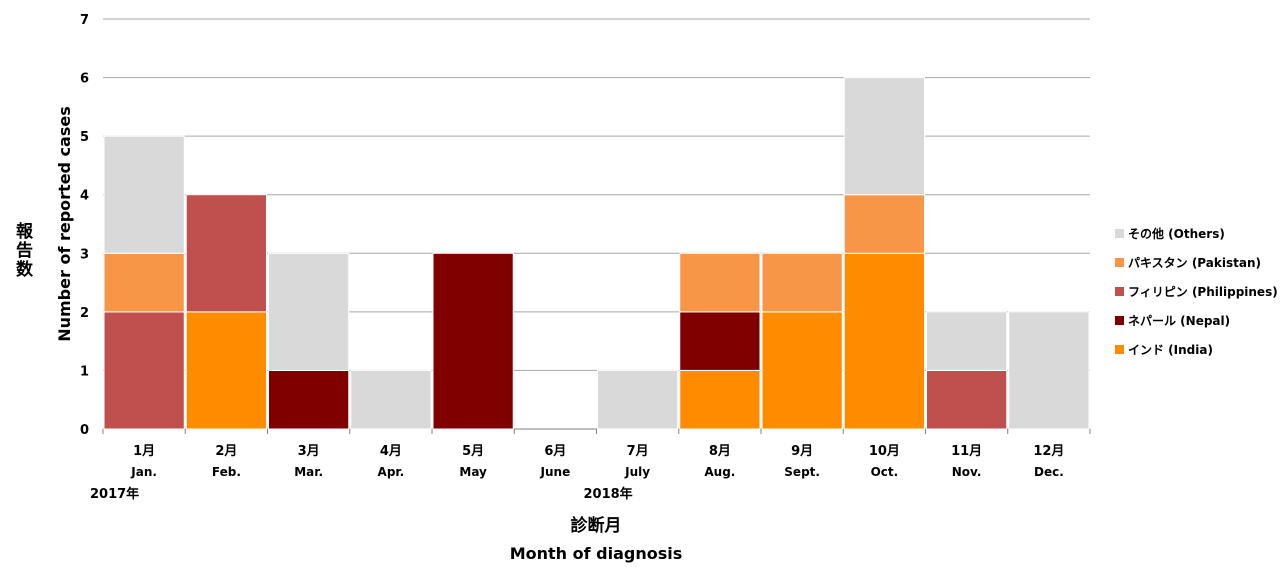 The width and height of the screenshot is (1281, 567). I want to click on x-tick-label-en: Apr., so click(391, 472).